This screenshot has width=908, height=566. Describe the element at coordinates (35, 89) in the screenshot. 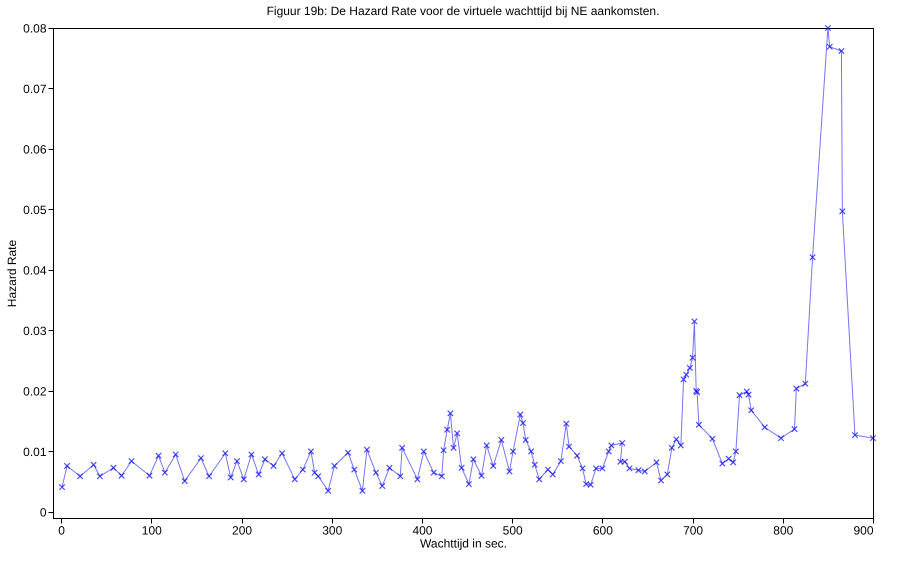

I see `y-tick-label: 0.07` at that location.